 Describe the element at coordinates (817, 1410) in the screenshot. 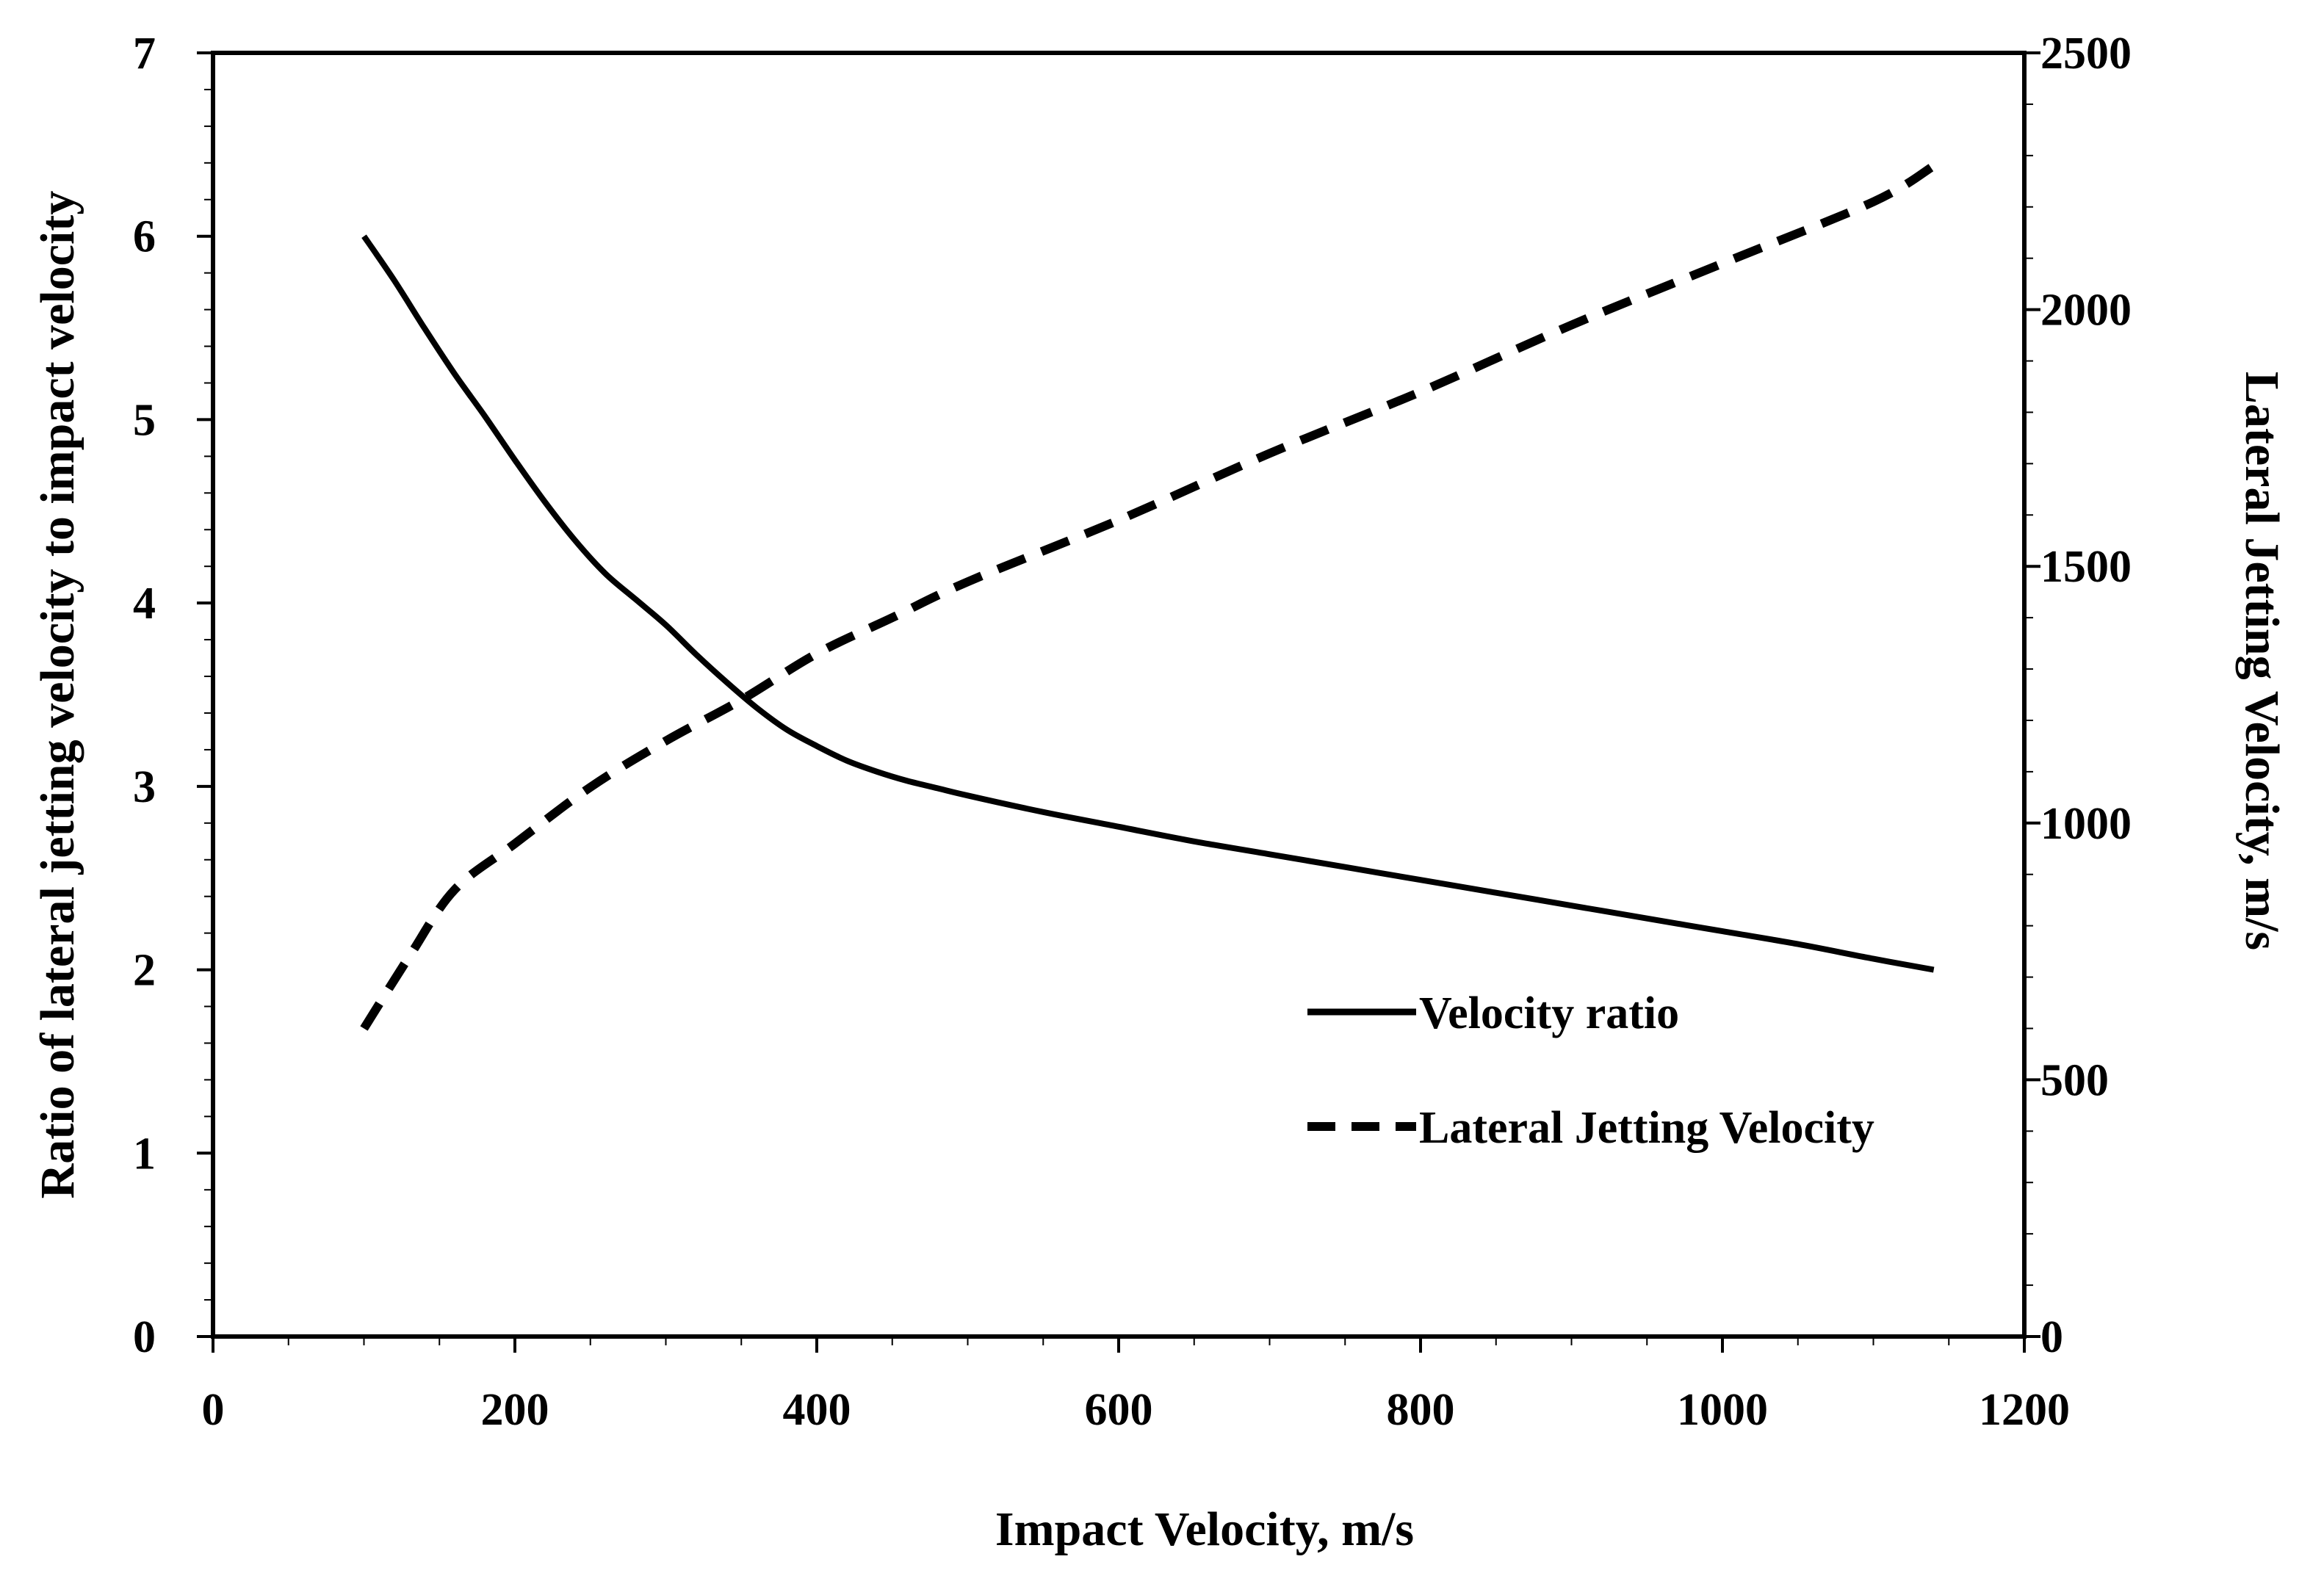

I see `x-tick-label: 400` at that location.